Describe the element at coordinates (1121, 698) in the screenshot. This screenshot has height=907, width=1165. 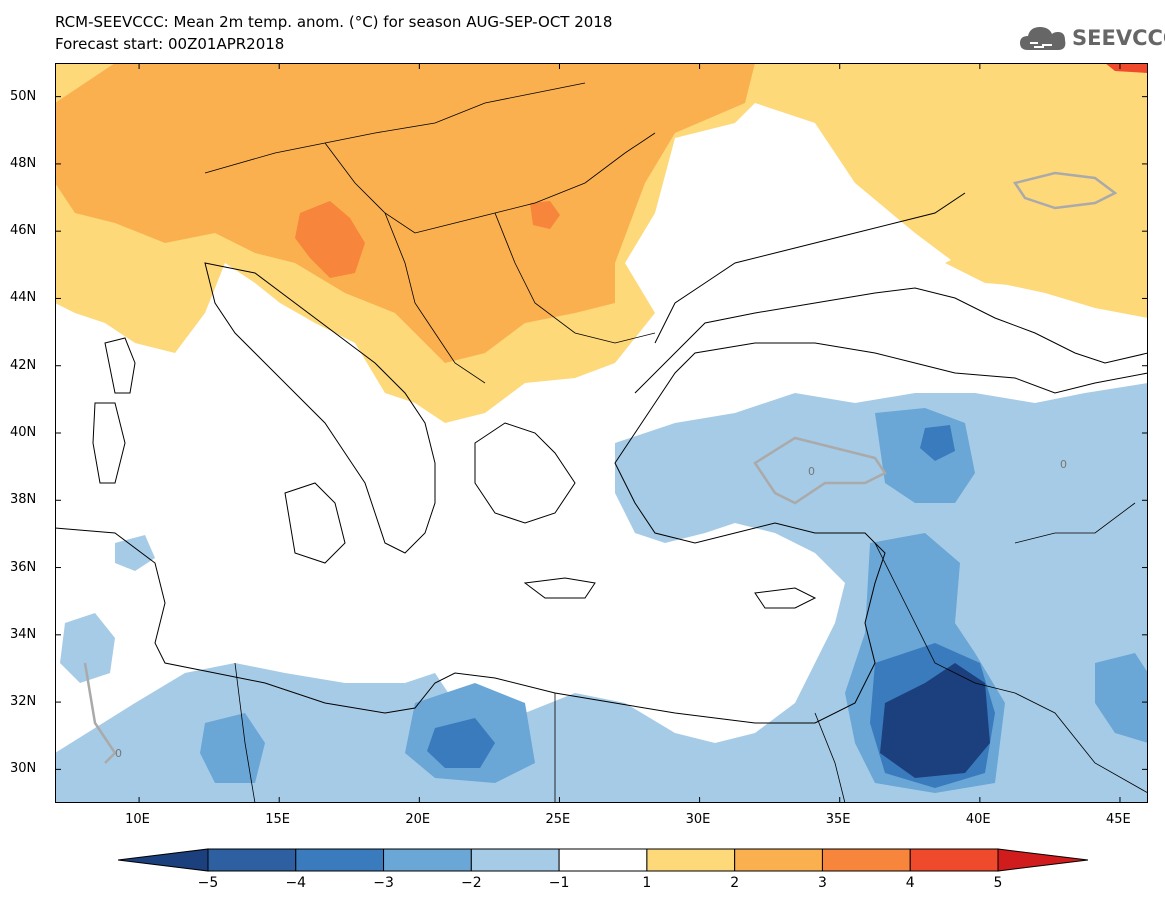
I see `anomaly-area-neg3-neg2` at that location.